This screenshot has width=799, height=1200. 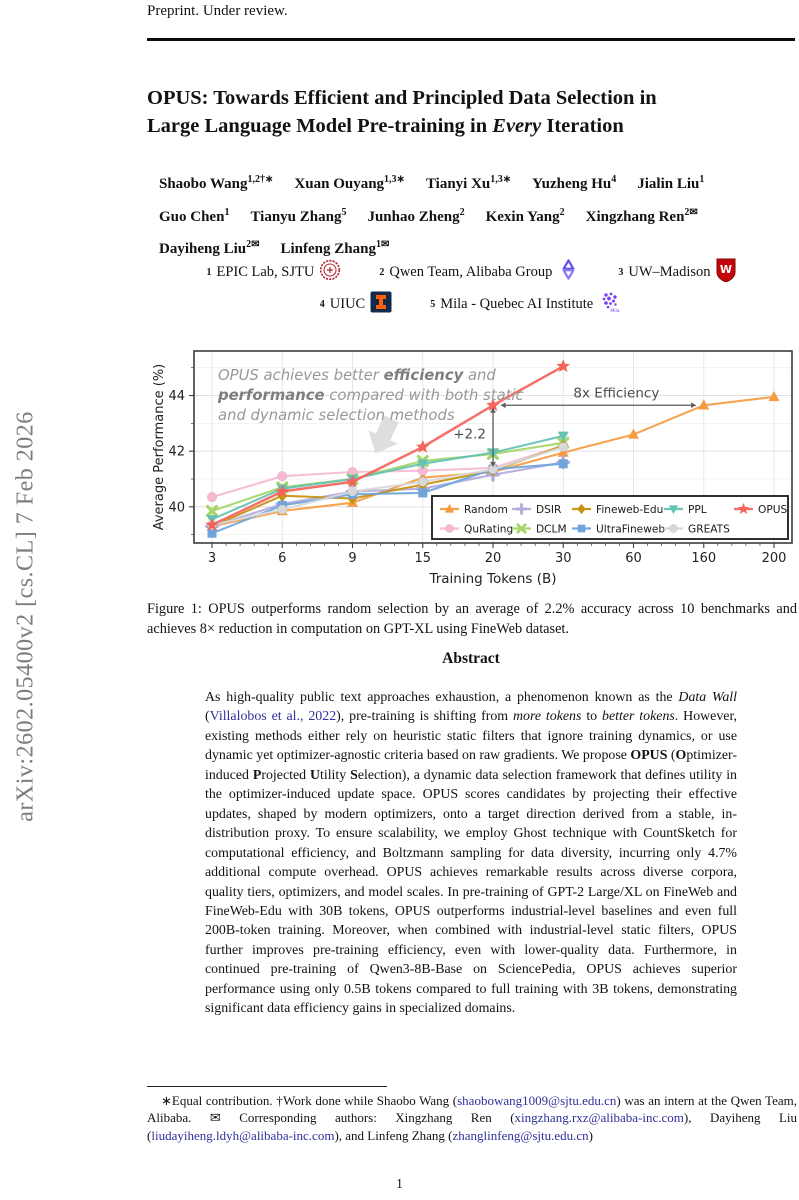 I want to click on x-tick-label: 9, so click(x=352, y=558).